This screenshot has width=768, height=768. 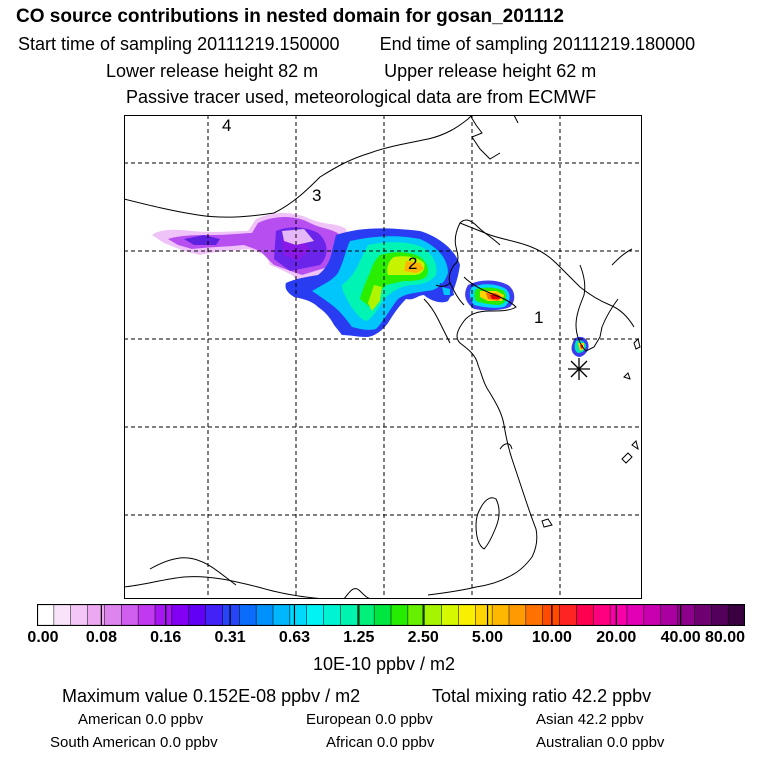 What do you see at coordinates (226, 125) in the screenshot?
I see `region-label-4: 4` at bounding box center [226, 125].